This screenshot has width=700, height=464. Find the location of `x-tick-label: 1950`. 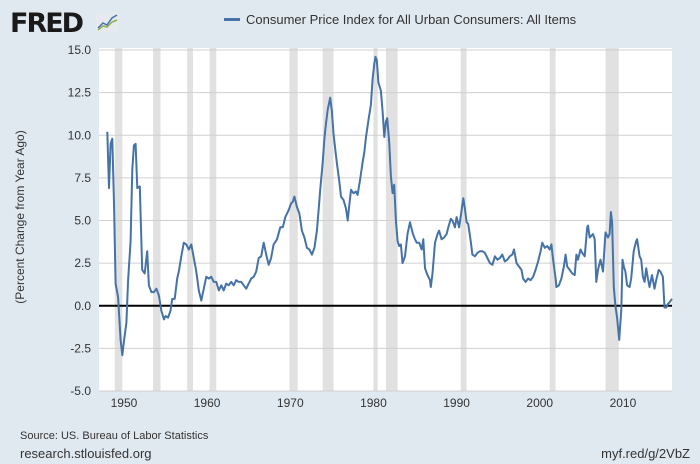

x-tick-label: 1950 is located at coordinates (124, 403).